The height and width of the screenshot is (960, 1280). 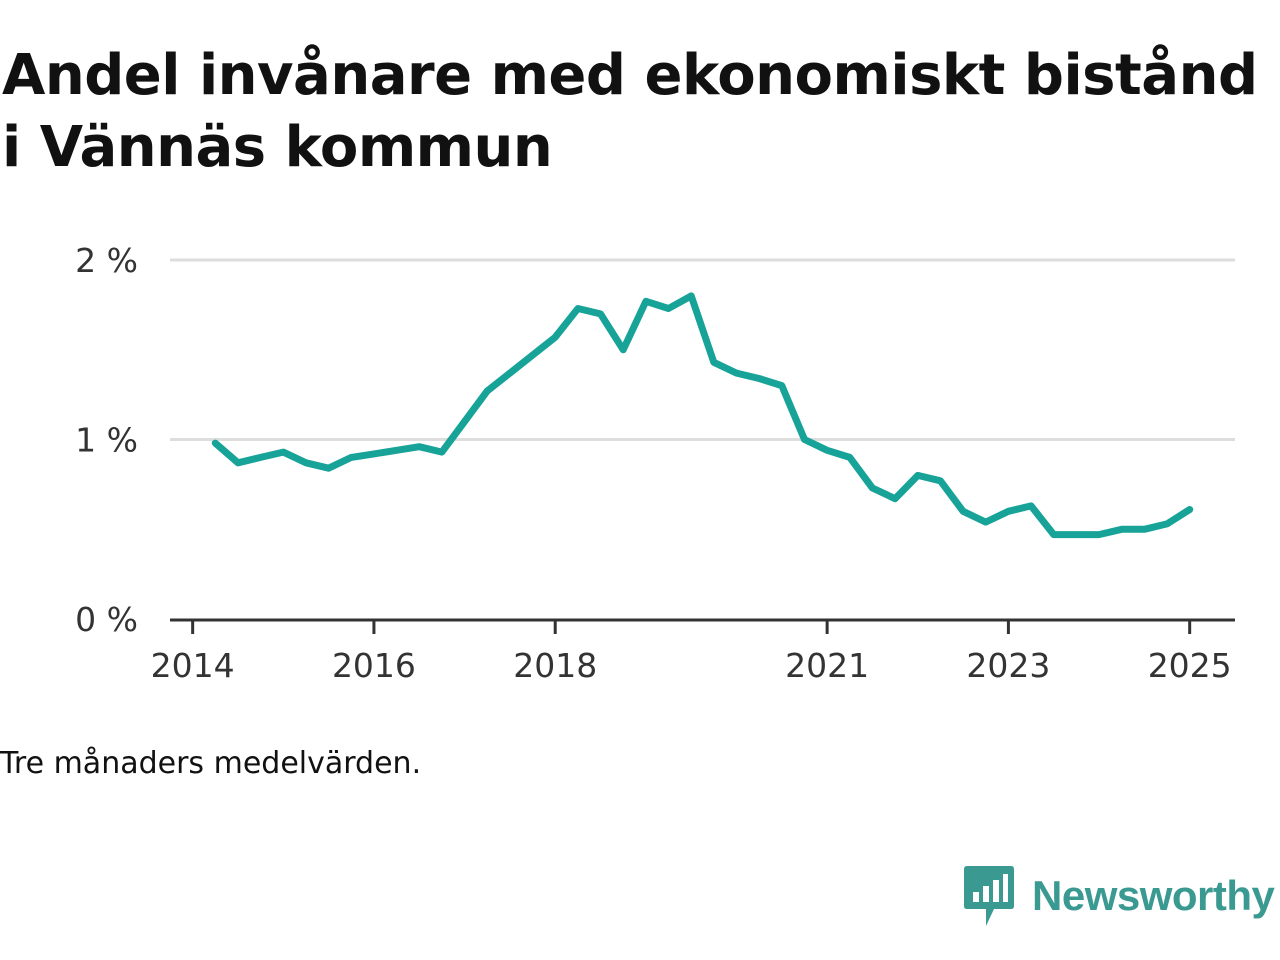 I want to click on x-tick-label: 2014, so click(x=193, y=665).